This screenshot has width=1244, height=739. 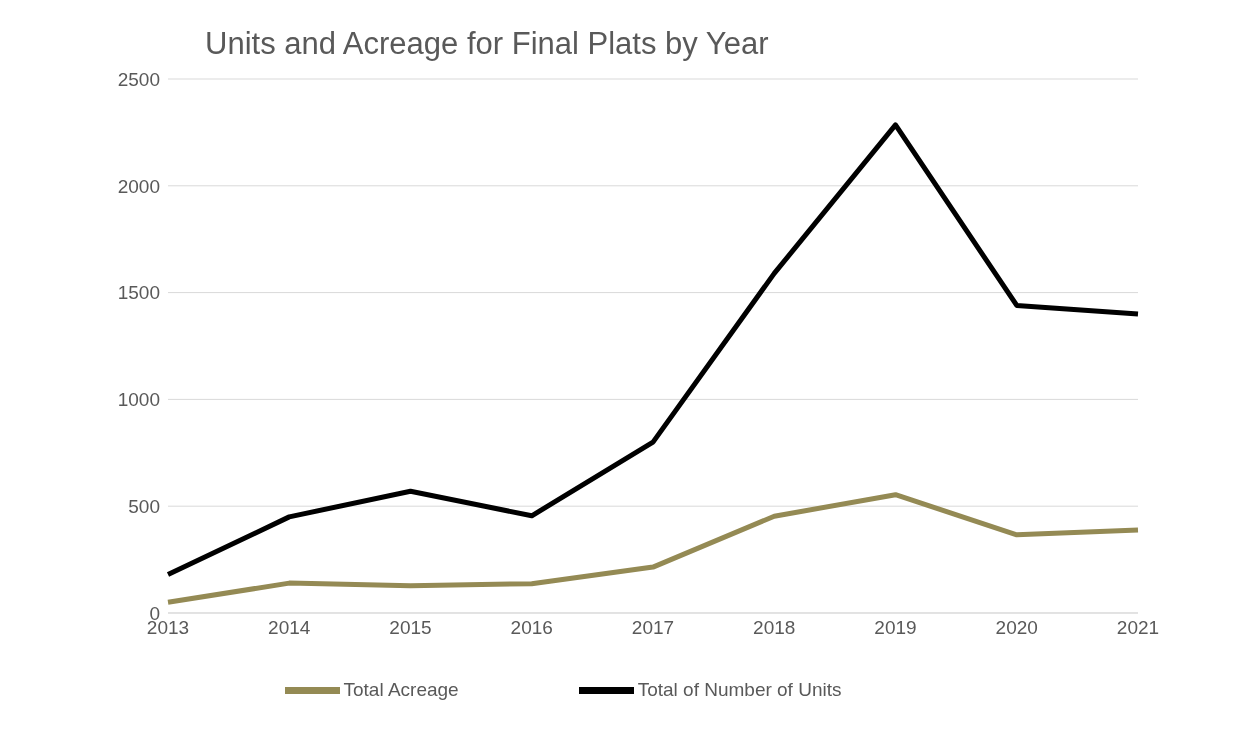 What do you see at coordinates (653, 628) in the screenshot?
I see `x-tick-label: 2017` at bounding box center [653, 628].